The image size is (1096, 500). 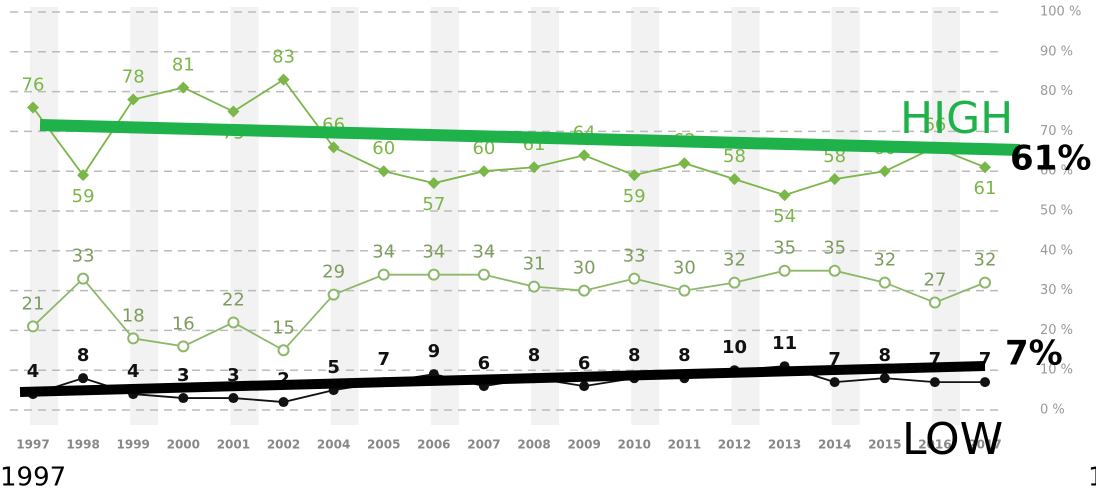 I want to click on data-label: 11, so click(x=784, y=343).